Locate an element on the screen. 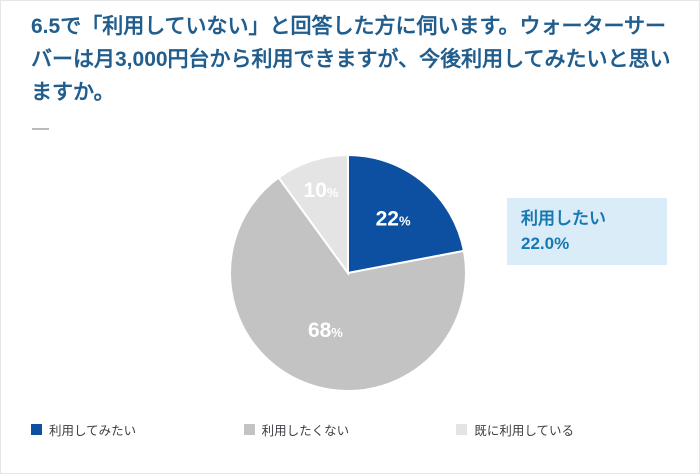 This screenshot has width=700, height=474. pie-slice-label: 22% is located at coordinates (393, 218).